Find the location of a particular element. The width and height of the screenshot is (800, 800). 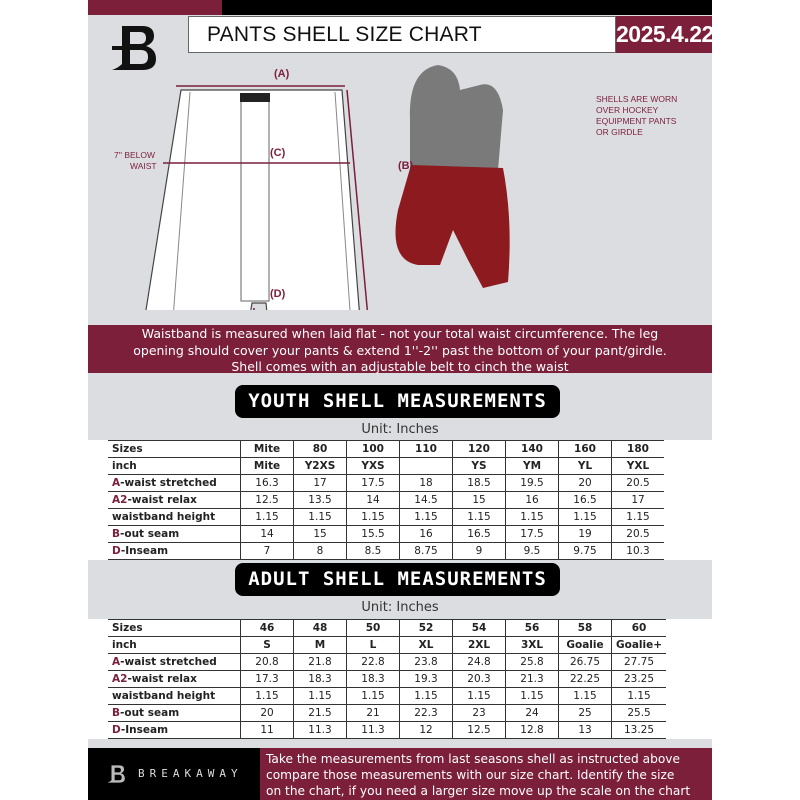

table-cell: 16 is located at coordinates (426, 534).